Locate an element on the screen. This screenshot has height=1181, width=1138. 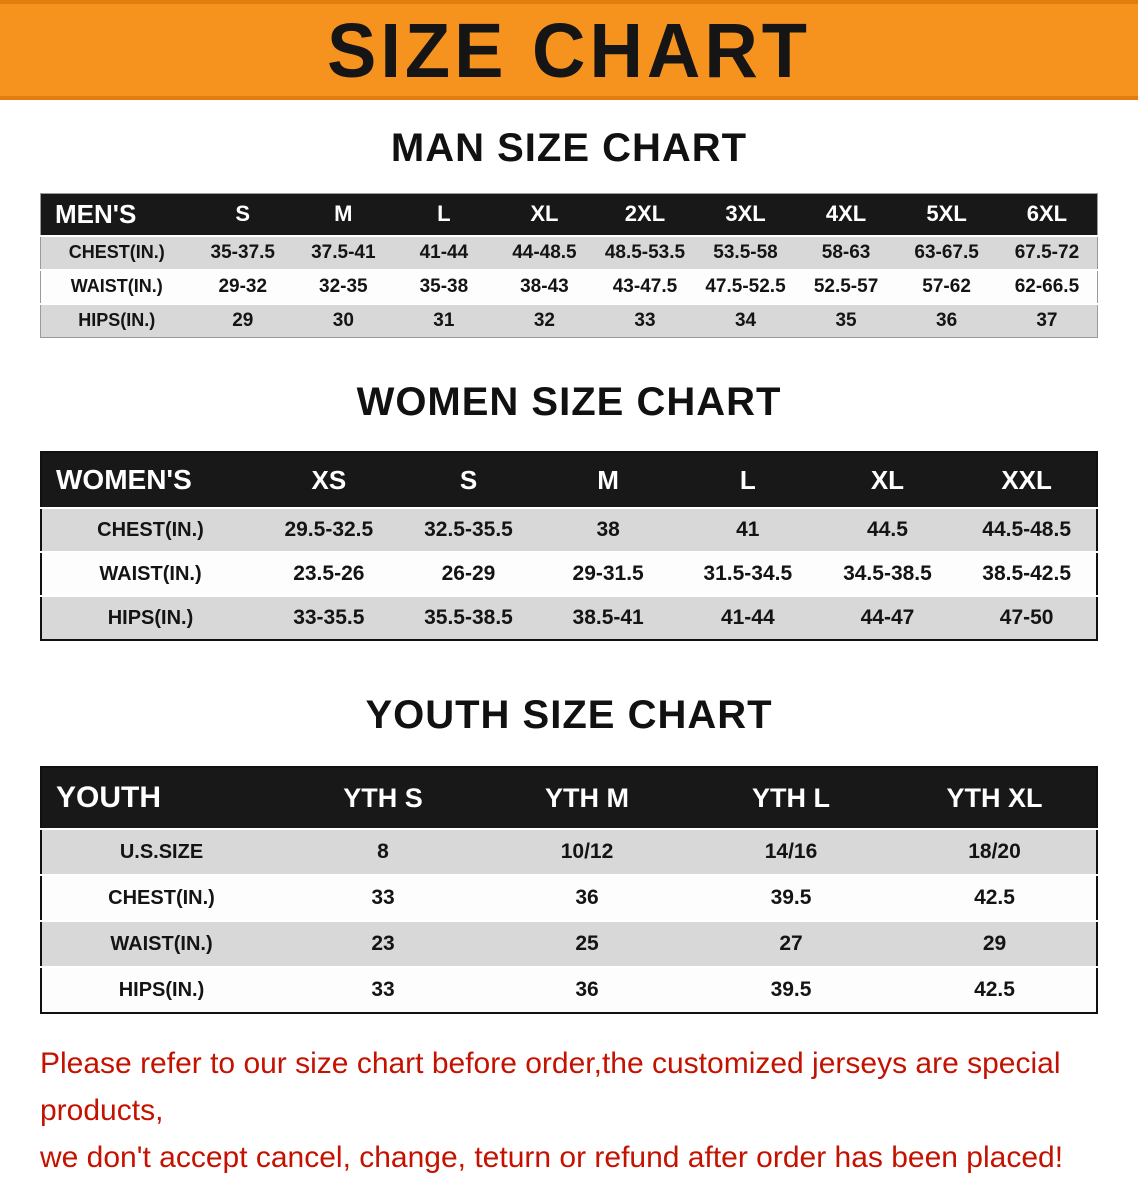
measurement-cell: 57-62 is located at coordinates (946, 286).